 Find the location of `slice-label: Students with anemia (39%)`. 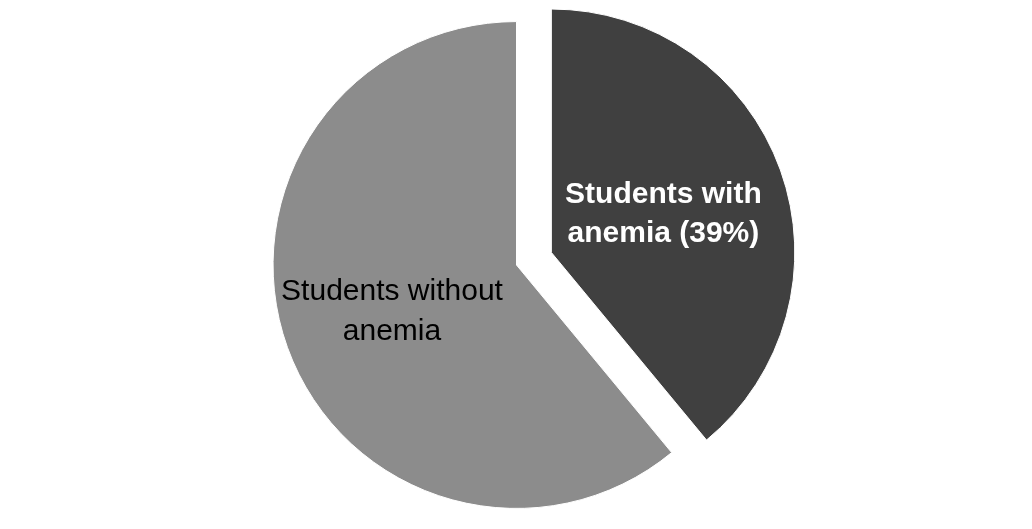

slice-label: Students with anemia (39%) is located at coordinates (663, 212).